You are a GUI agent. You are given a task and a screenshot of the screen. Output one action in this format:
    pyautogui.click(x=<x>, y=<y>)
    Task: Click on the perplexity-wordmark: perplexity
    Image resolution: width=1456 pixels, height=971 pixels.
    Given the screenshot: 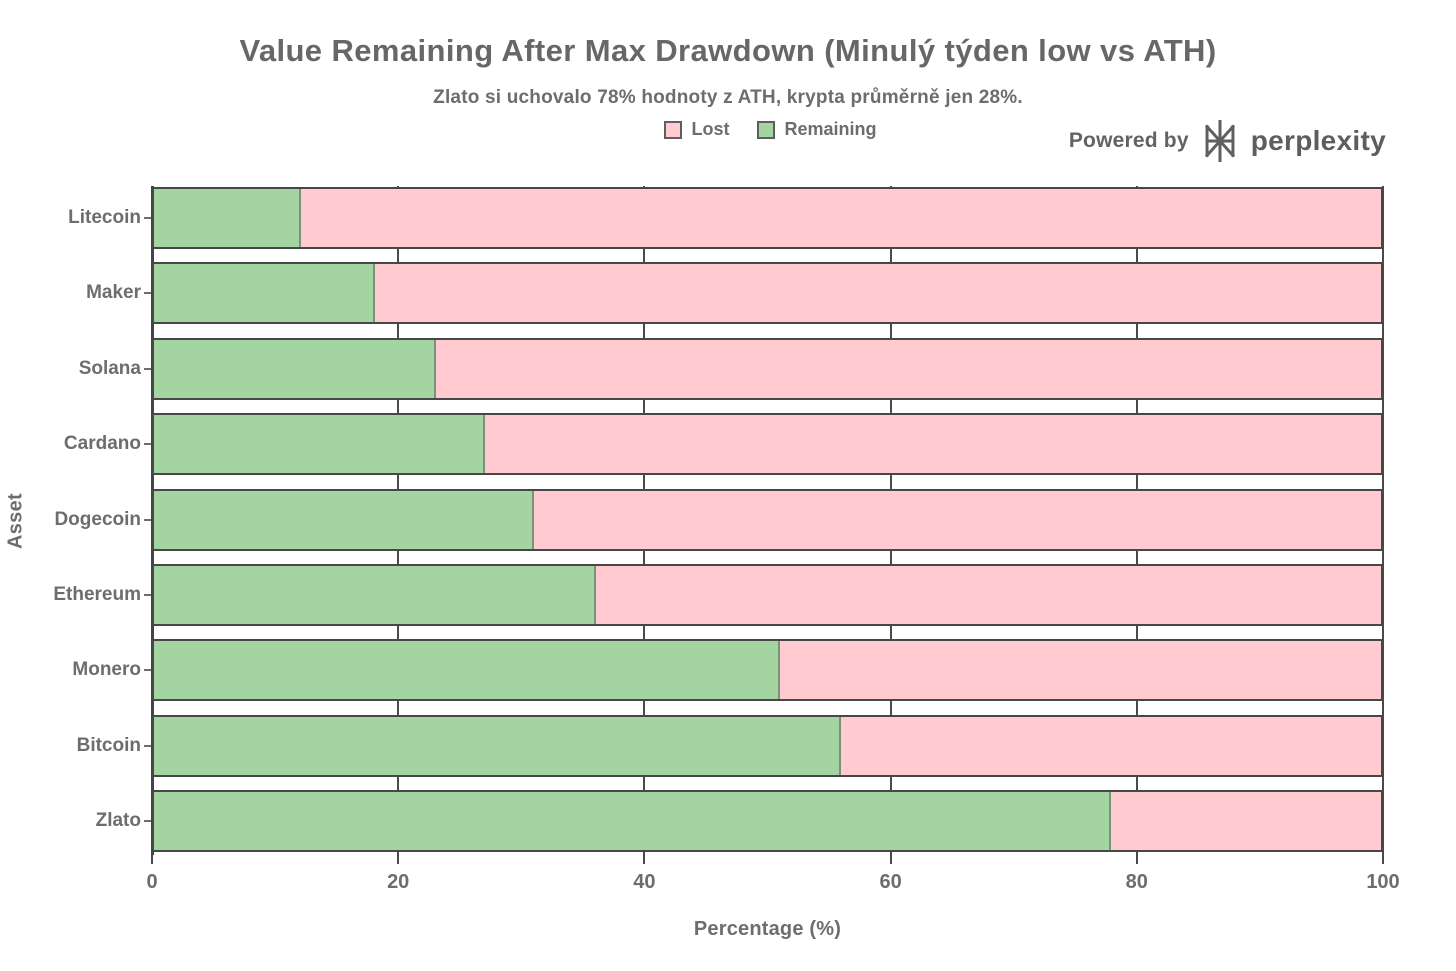 What is the action you would take?
    pyautogui.click(x=1318, y=140)
    